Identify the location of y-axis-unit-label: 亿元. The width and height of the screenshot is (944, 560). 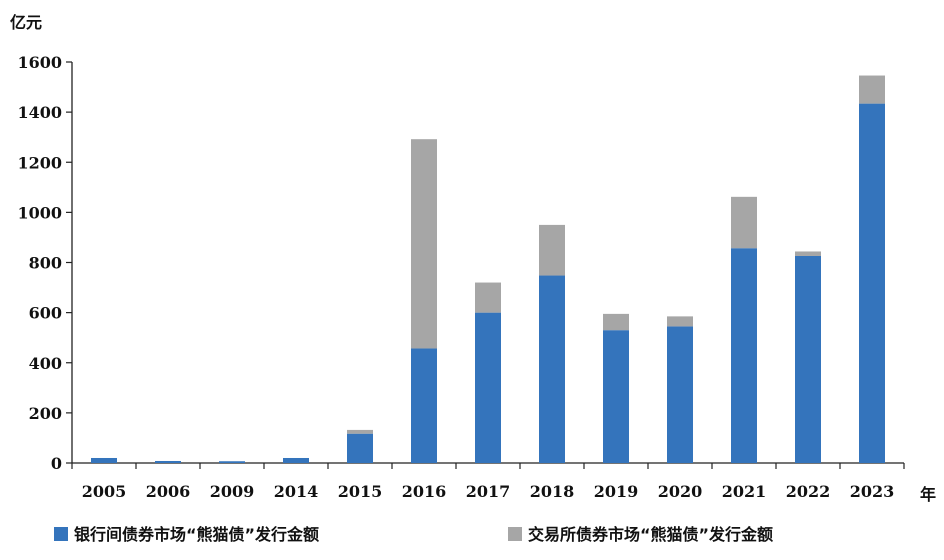
(26, 22).